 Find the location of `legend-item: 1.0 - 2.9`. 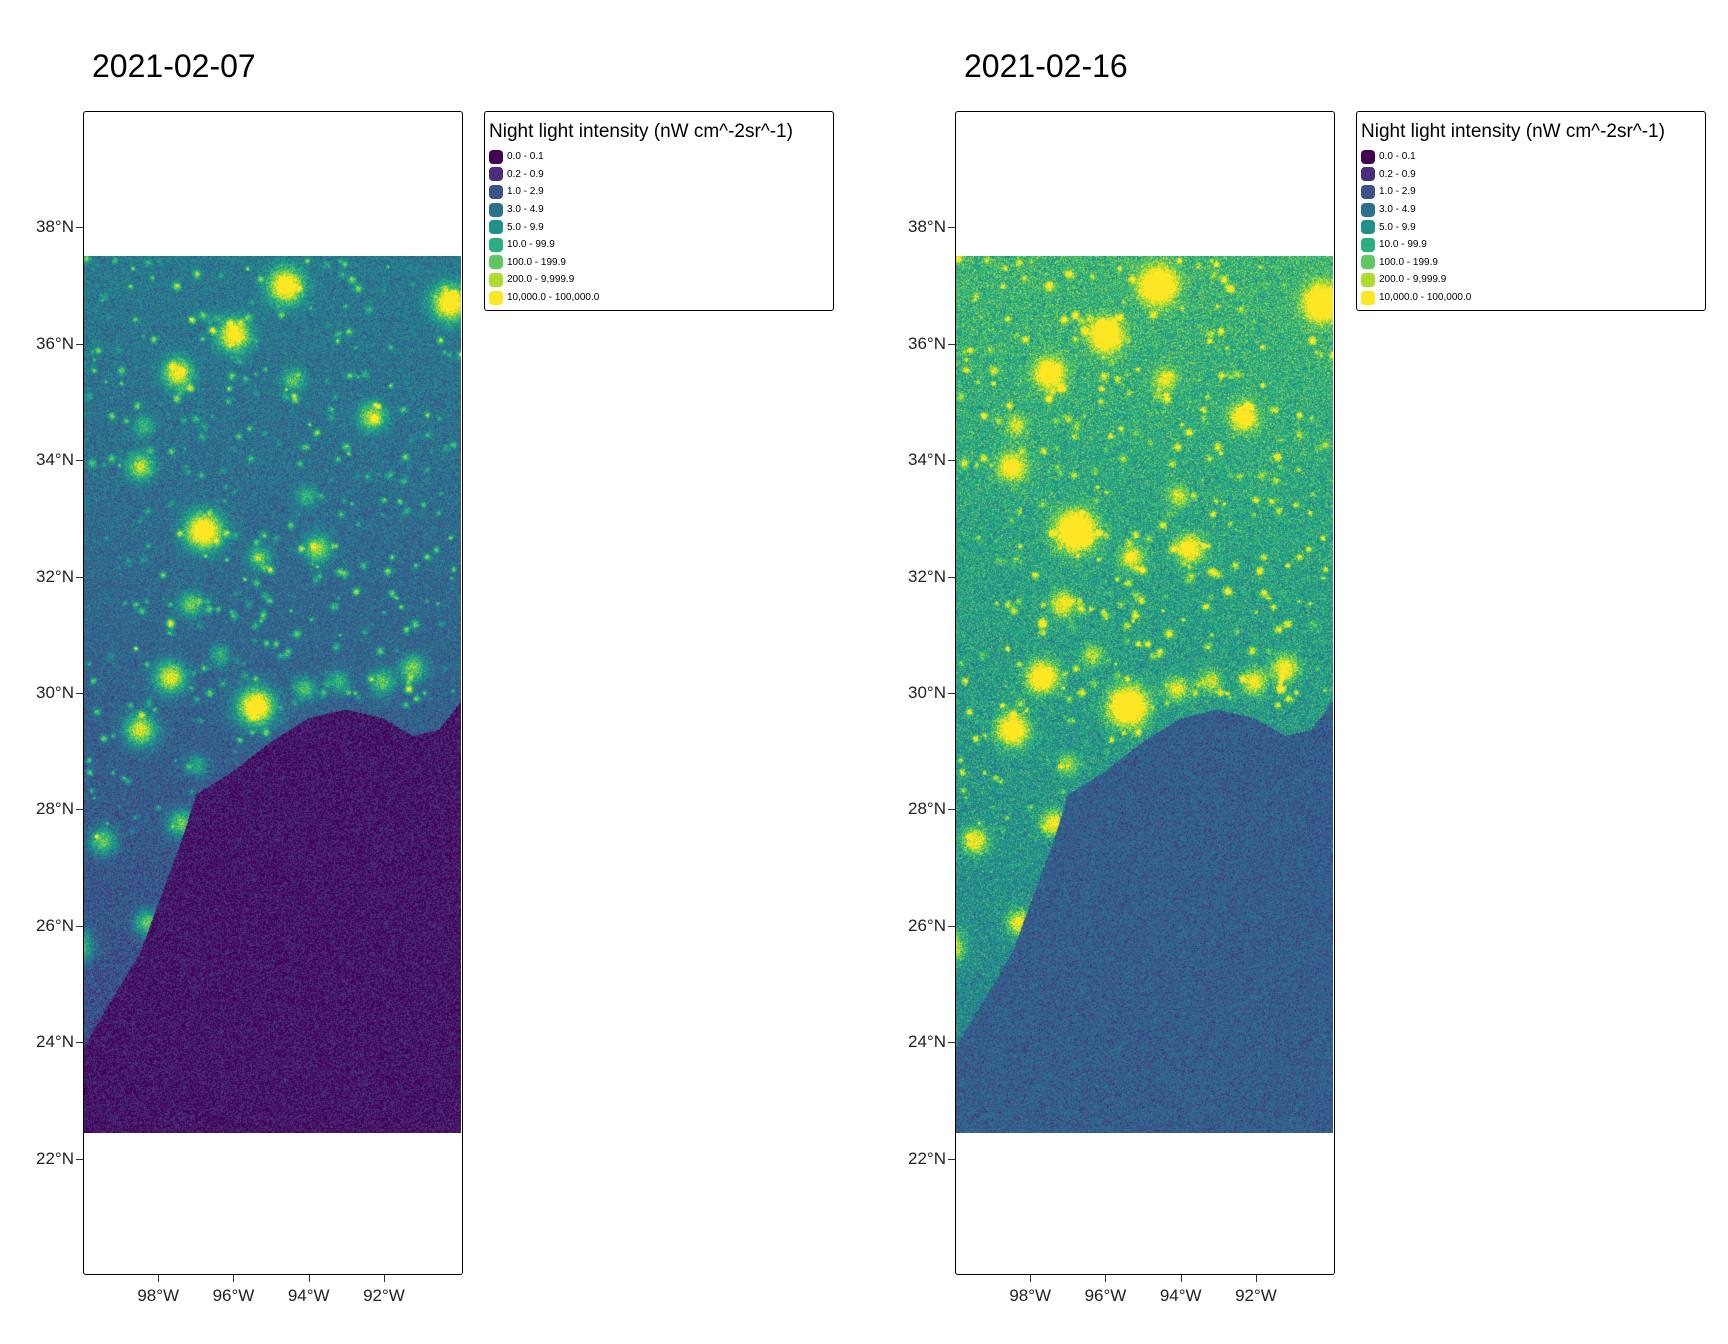

legend-item: 1.0 - 2.9 is located at coordinates (544, 192).